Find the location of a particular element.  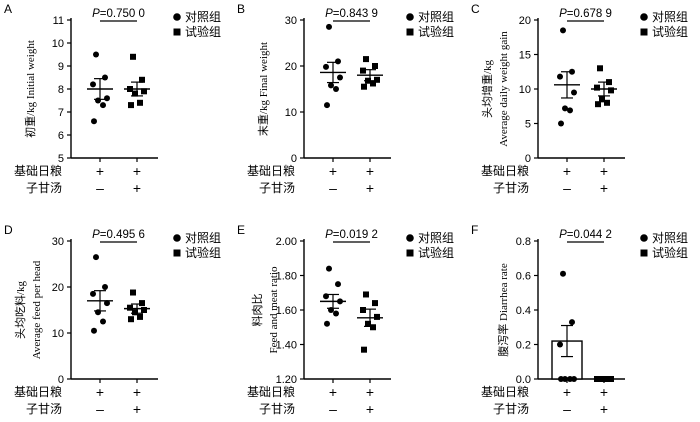

panel-label: E is located at coordinates (241, 230).